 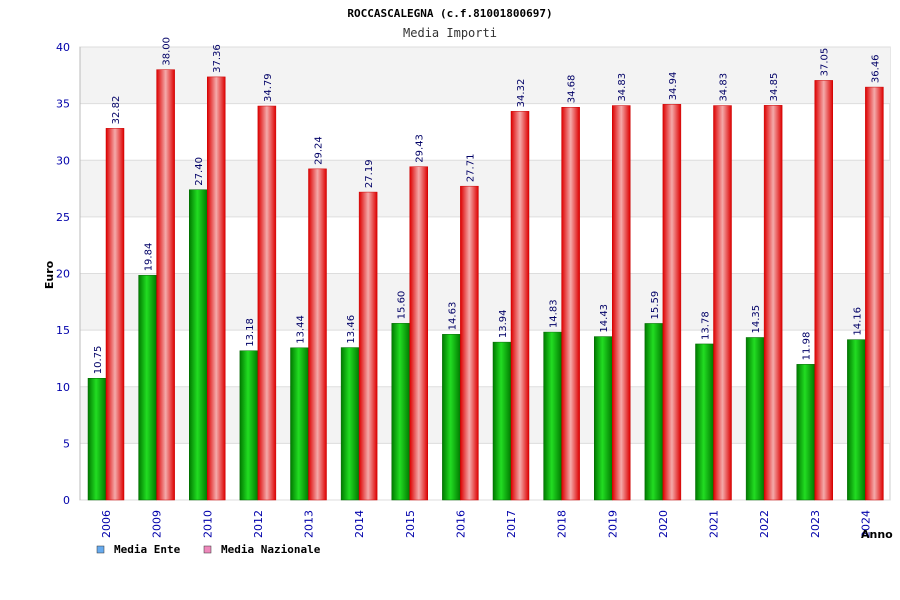 I want to click on bar-value-label: 14.16, so click(x=857, y=321).